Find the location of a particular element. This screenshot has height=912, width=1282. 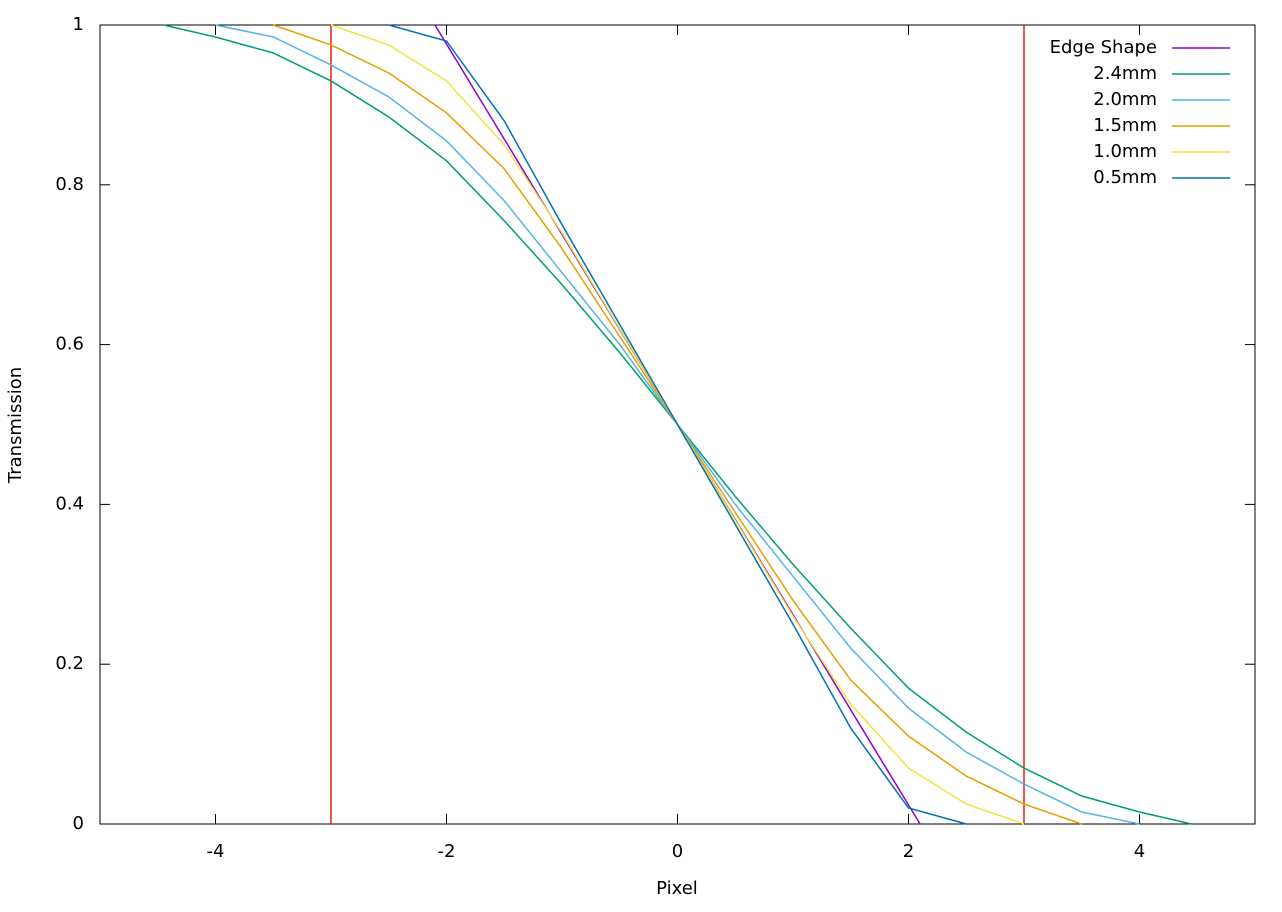

x-tick-label: 0 is located at coordinates (677, 851).